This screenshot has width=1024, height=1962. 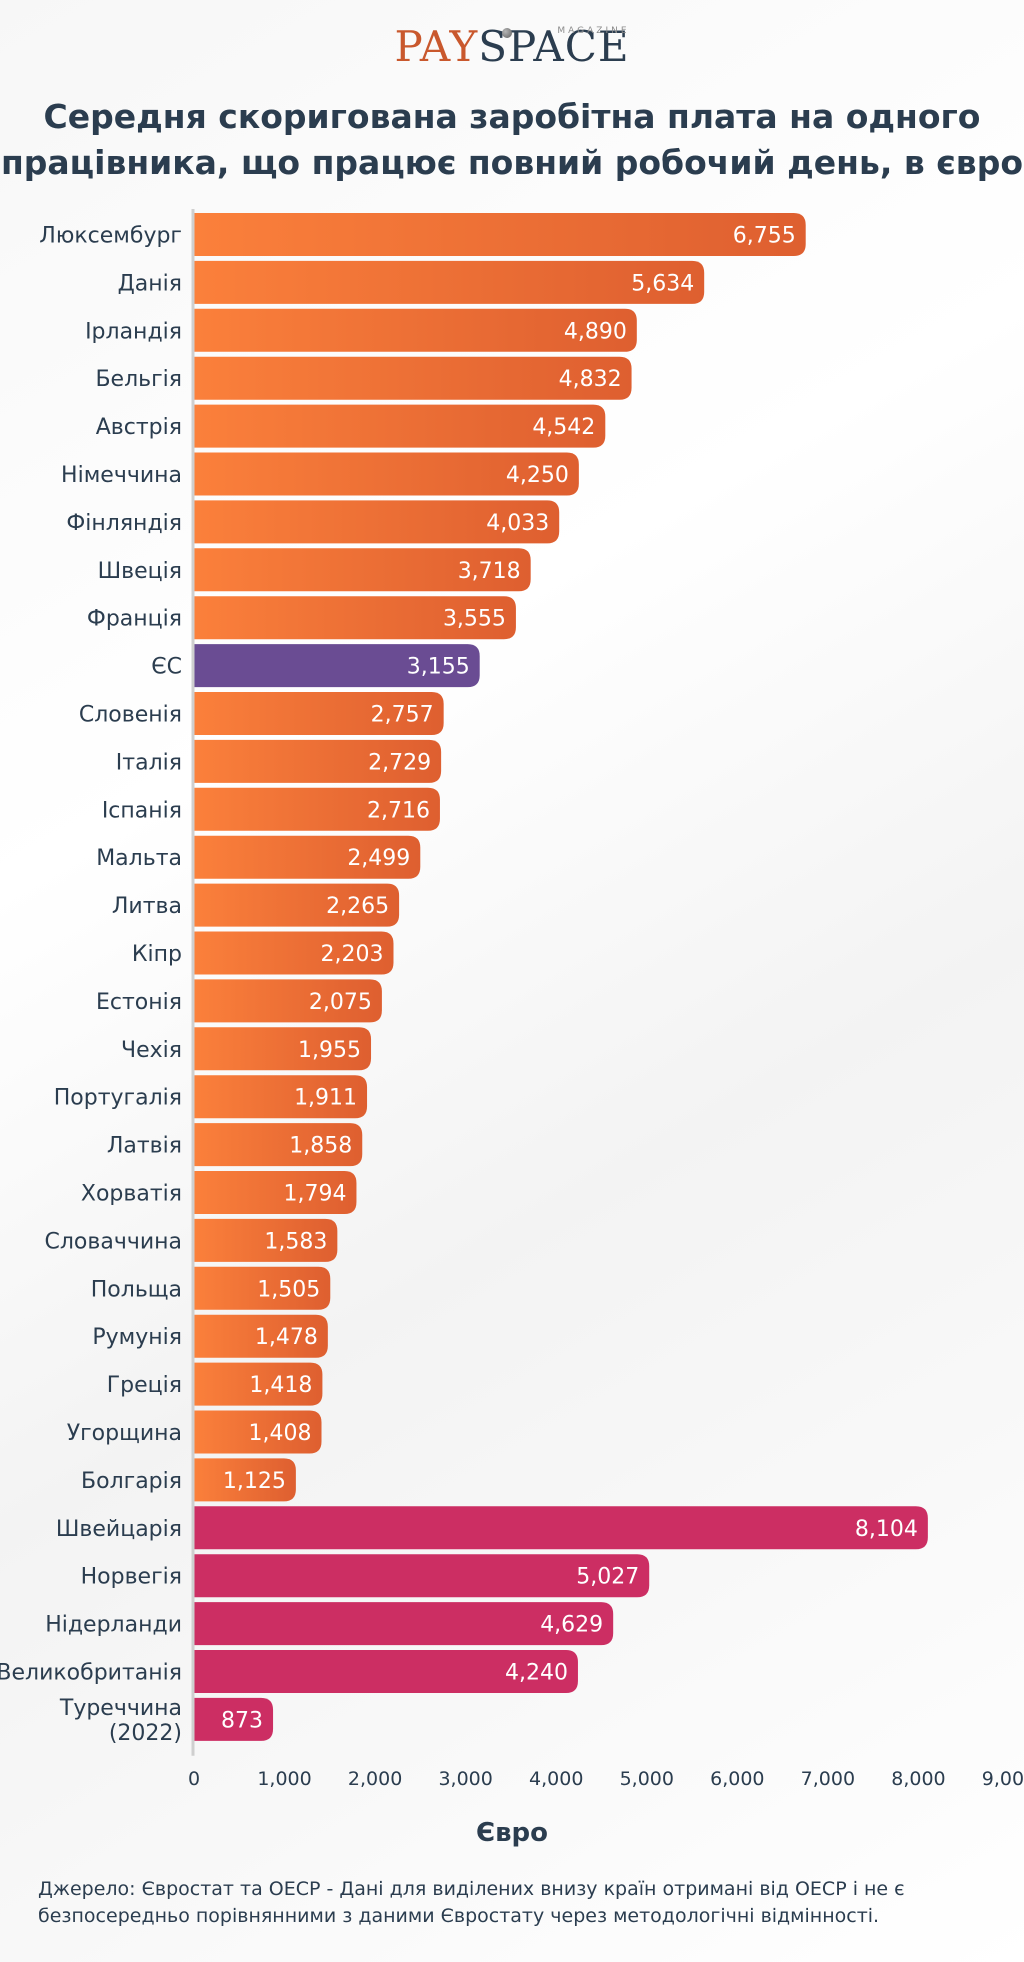 I want to click on bar-group: 1,408 Угорщина, so click(x=194, y=1432).